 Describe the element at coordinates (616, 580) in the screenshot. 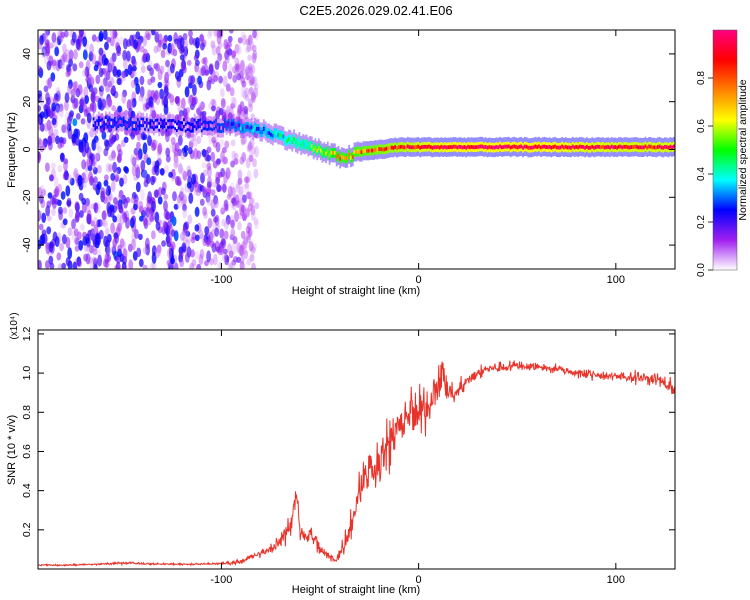

I see `x-tick-label: 100` at that location.